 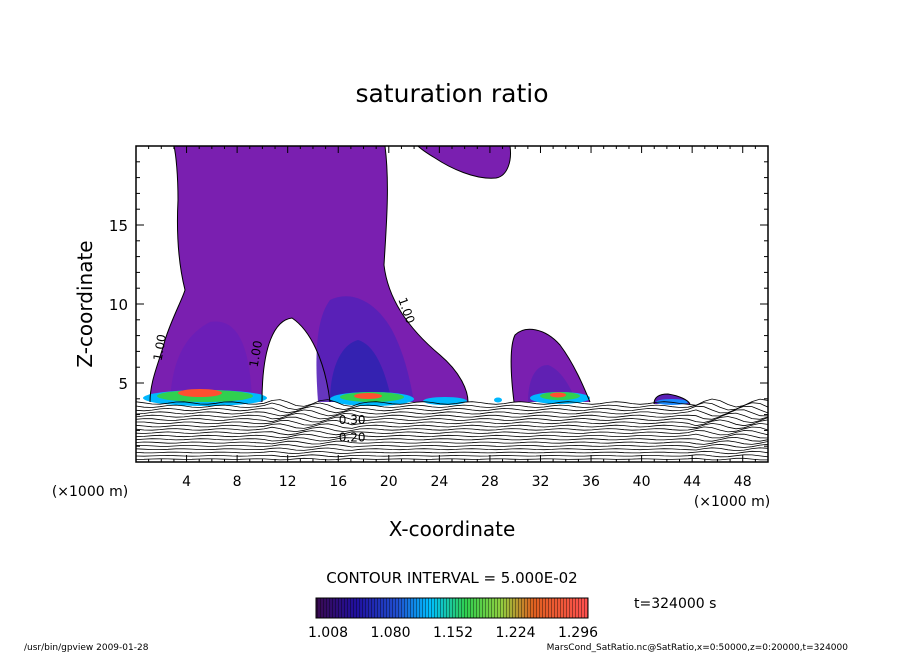 I want to click on chart-title: saturation ratio, so click(x=451, y=93).